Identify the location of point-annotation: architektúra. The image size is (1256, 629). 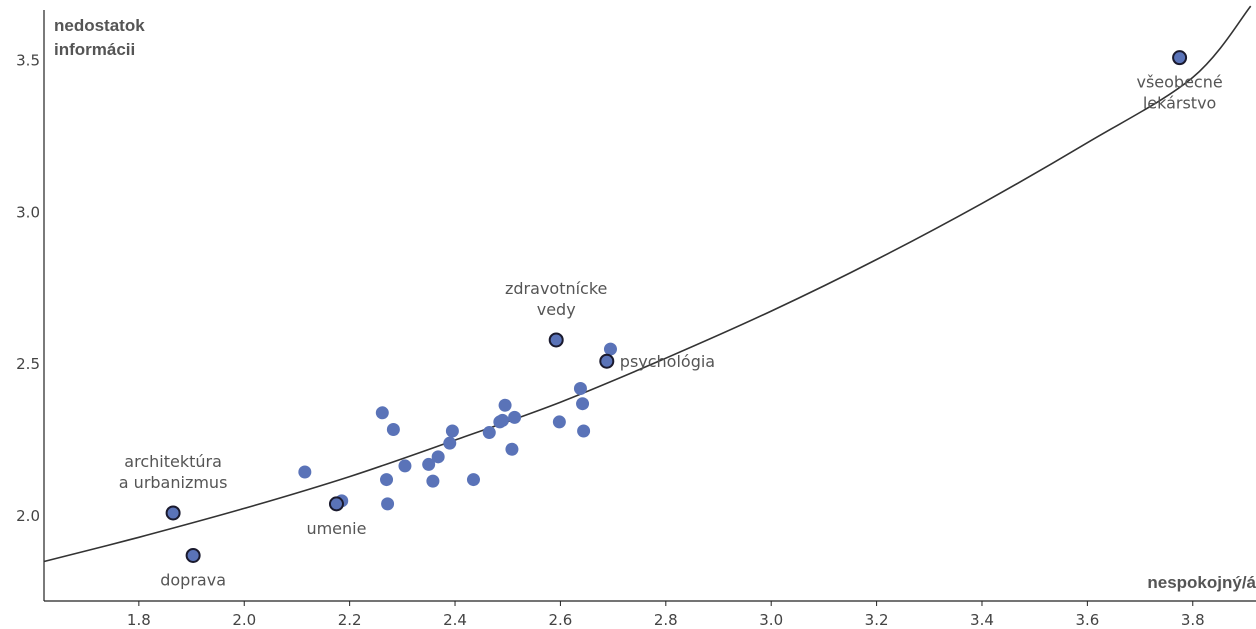
(173, 461).